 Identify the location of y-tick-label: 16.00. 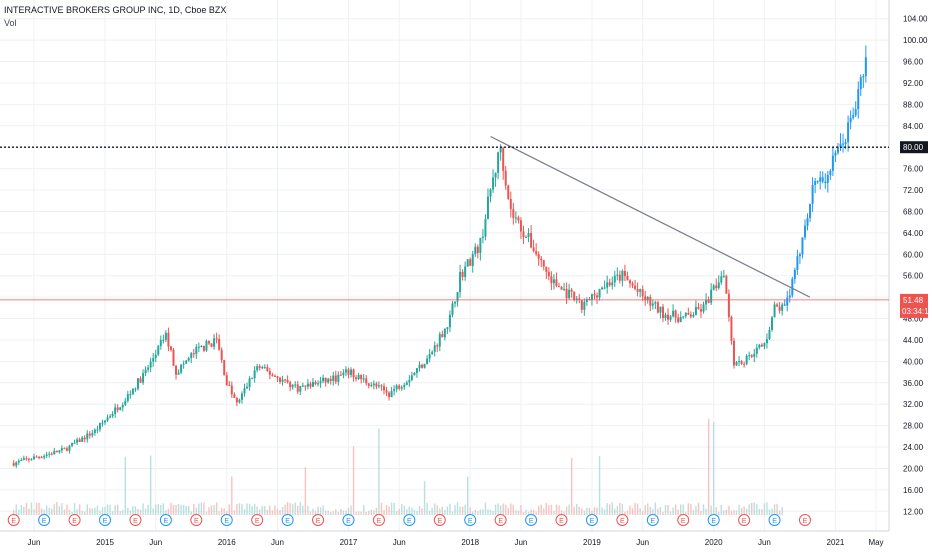
(913, 490).